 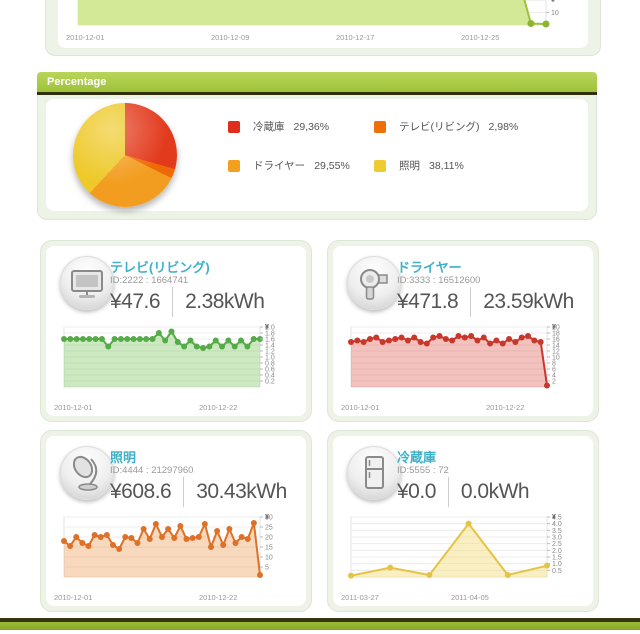 What do you see at coordinates (556, 340) in the screenshot?
I see `y-tick-label: 16` at bounding box center [556, 340].